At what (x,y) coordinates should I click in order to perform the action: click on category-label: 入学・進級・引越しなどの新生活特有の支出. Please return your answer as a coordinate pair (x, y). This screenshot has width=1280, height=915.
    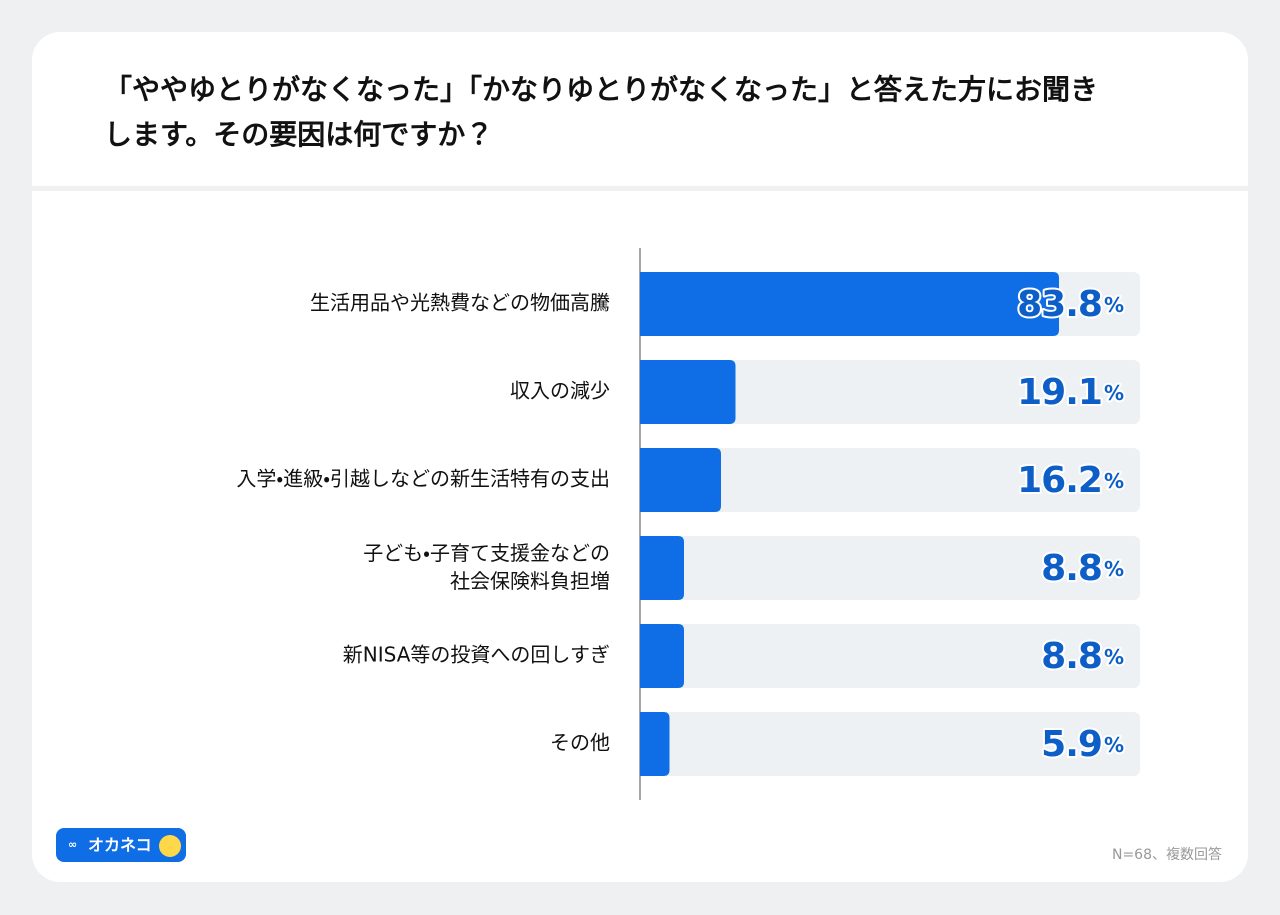
    Looking at the image, I should click on (423, 479).